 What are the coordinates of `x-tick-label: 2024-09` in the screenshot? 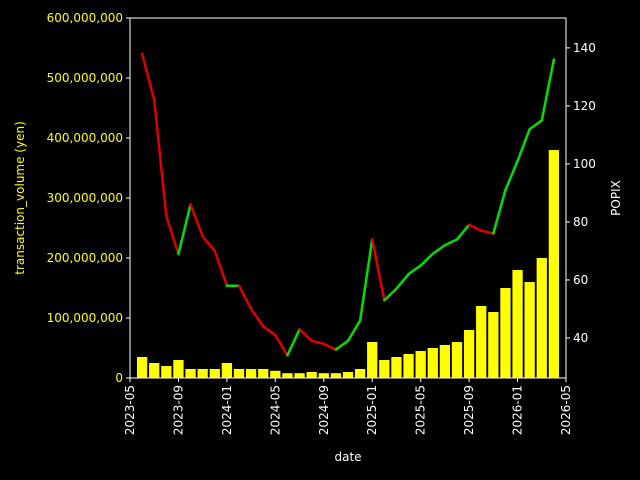 It's located at (324, 410).